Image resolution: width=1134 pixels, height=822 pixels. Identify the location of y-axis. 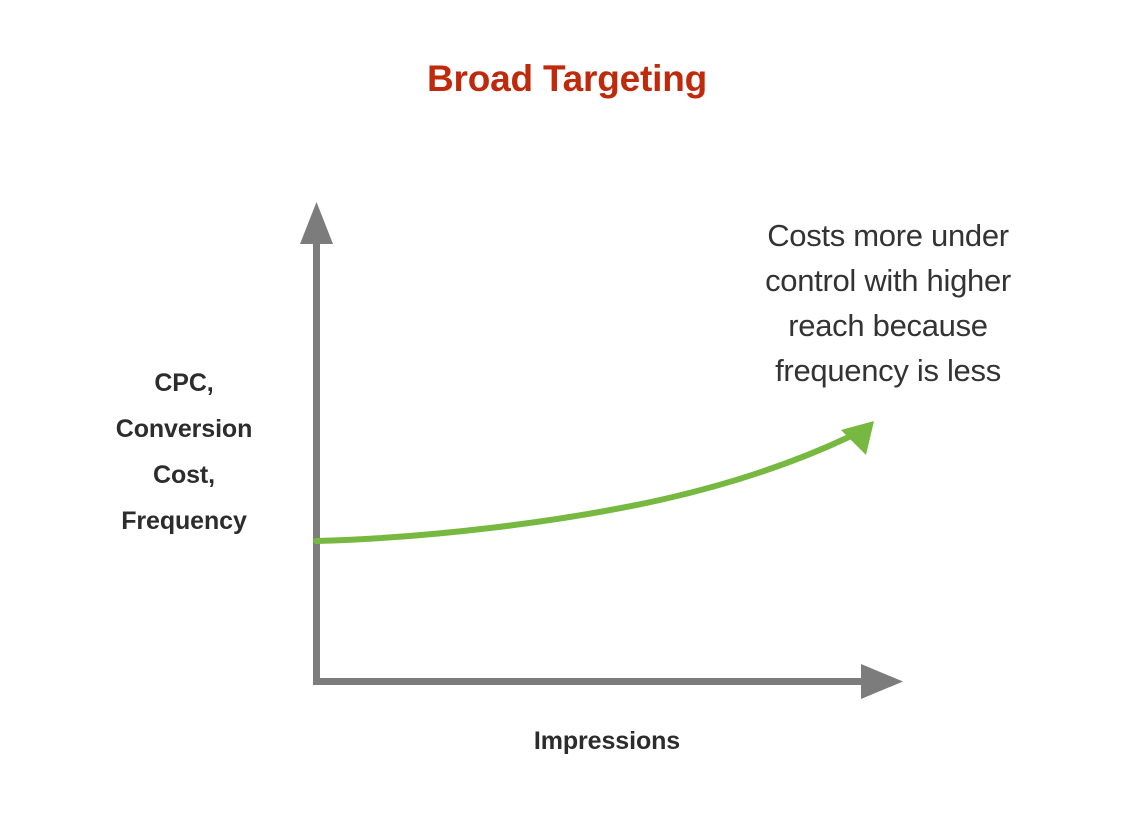
(316, 443).